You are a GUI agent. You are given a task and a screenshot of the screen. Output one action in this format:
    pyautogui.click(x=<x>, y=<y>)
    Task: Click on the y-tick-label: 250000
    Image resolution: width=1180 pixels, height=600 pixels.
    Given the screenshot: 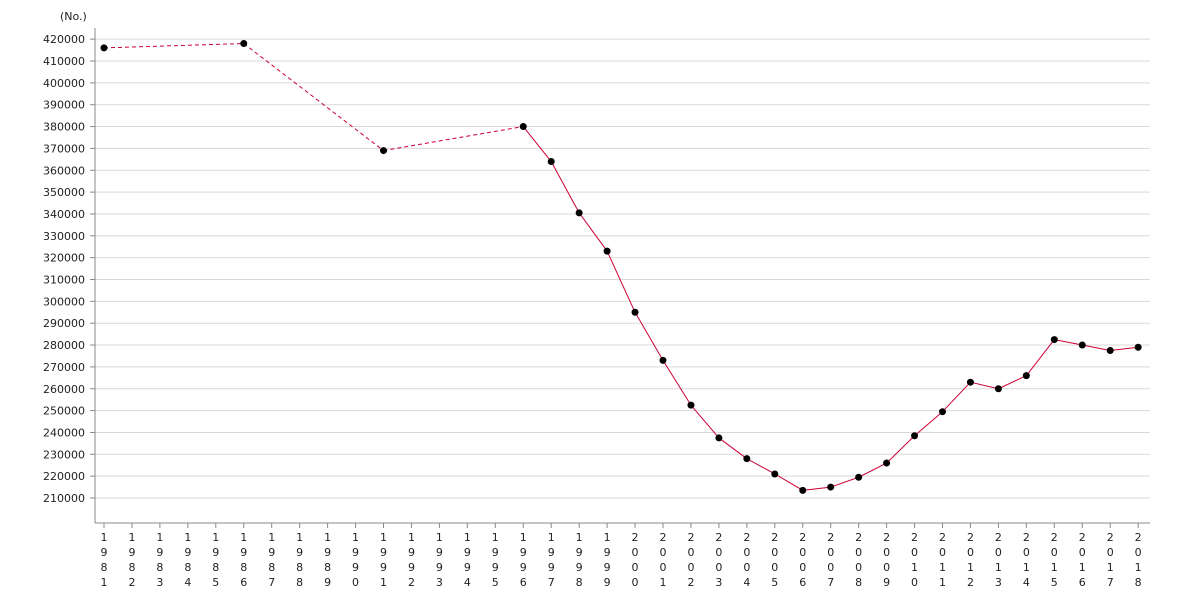 What is the action you would take?
    pyautogui.click(x=64, y=411)
    